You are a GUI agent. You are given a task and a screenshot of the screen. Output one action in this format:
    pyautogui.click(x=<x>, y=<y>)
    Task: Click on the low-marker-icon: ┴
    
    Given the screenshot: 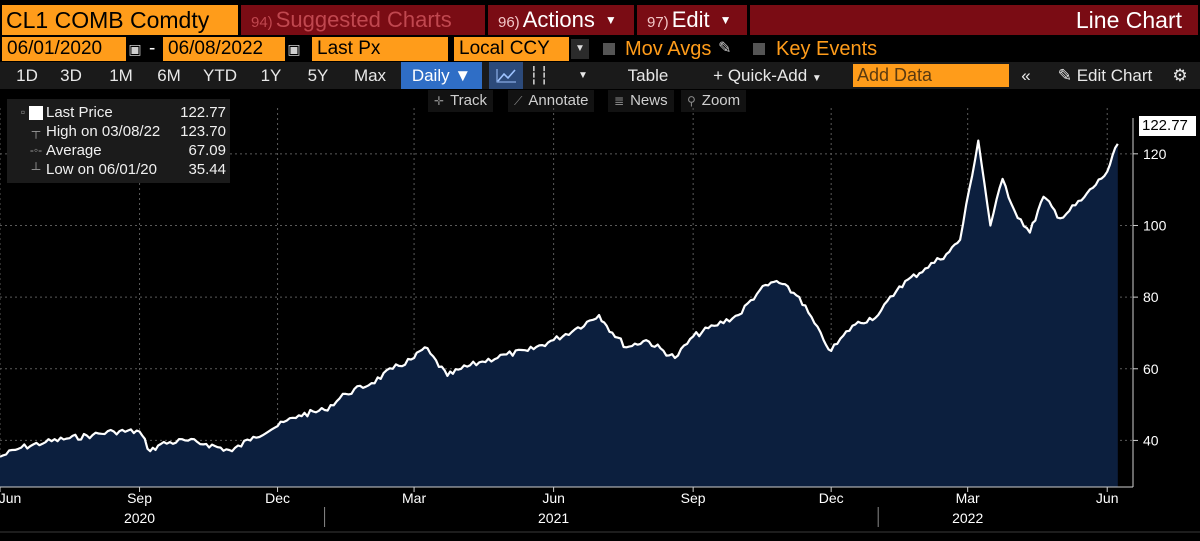 What is the action you would take?
    pyautogui.click(x=36, y=169)
    